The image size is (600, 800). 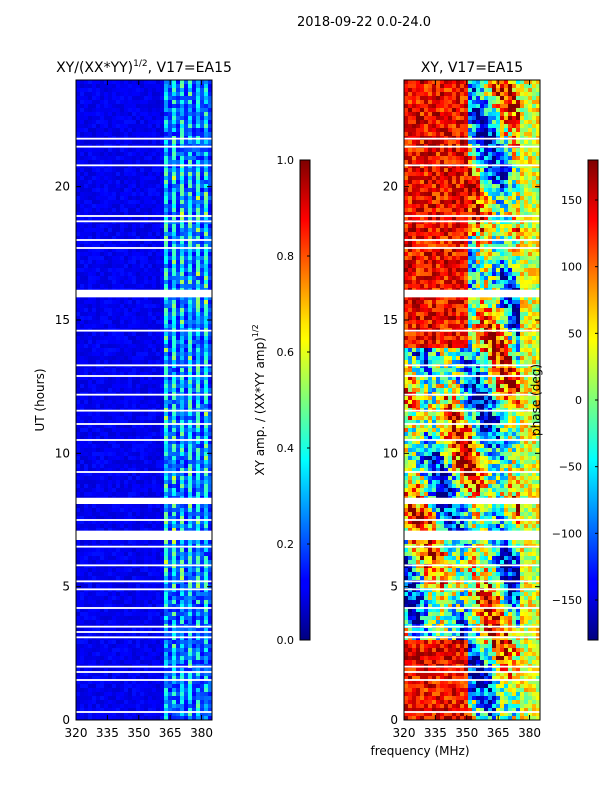 I want to click on phase-colorbar: −150 −100 −50 0 50 100 150 phase (deg), so click(x=564, y=400).